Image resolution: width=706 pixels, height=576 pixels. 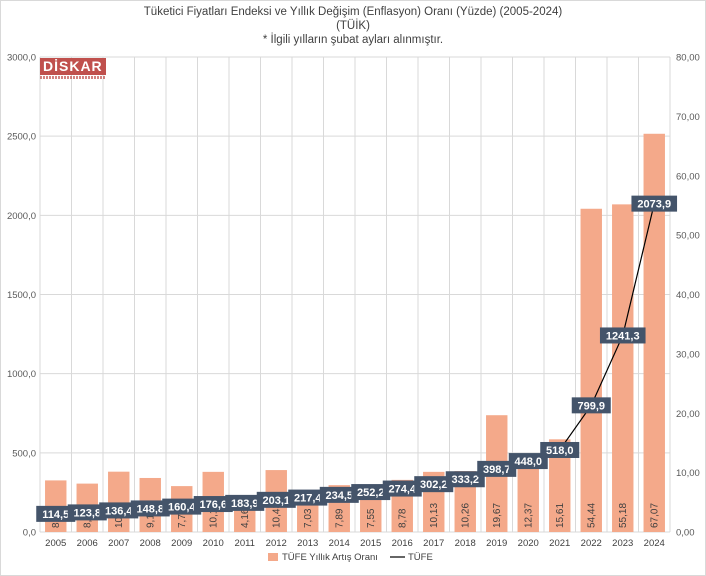 I want to click on x-tick-label: 2018, so click(x=465, y=543).